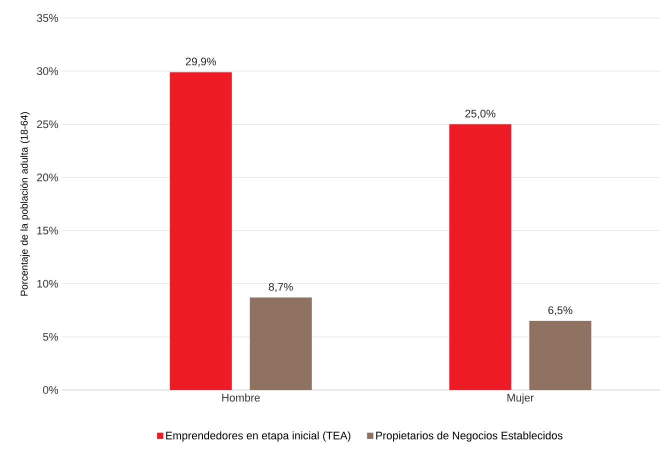 The image size is (672, 463). Describe the element at coordinates (480, 114) in the screenshot. I see `data-label: 25,0%` at that location.